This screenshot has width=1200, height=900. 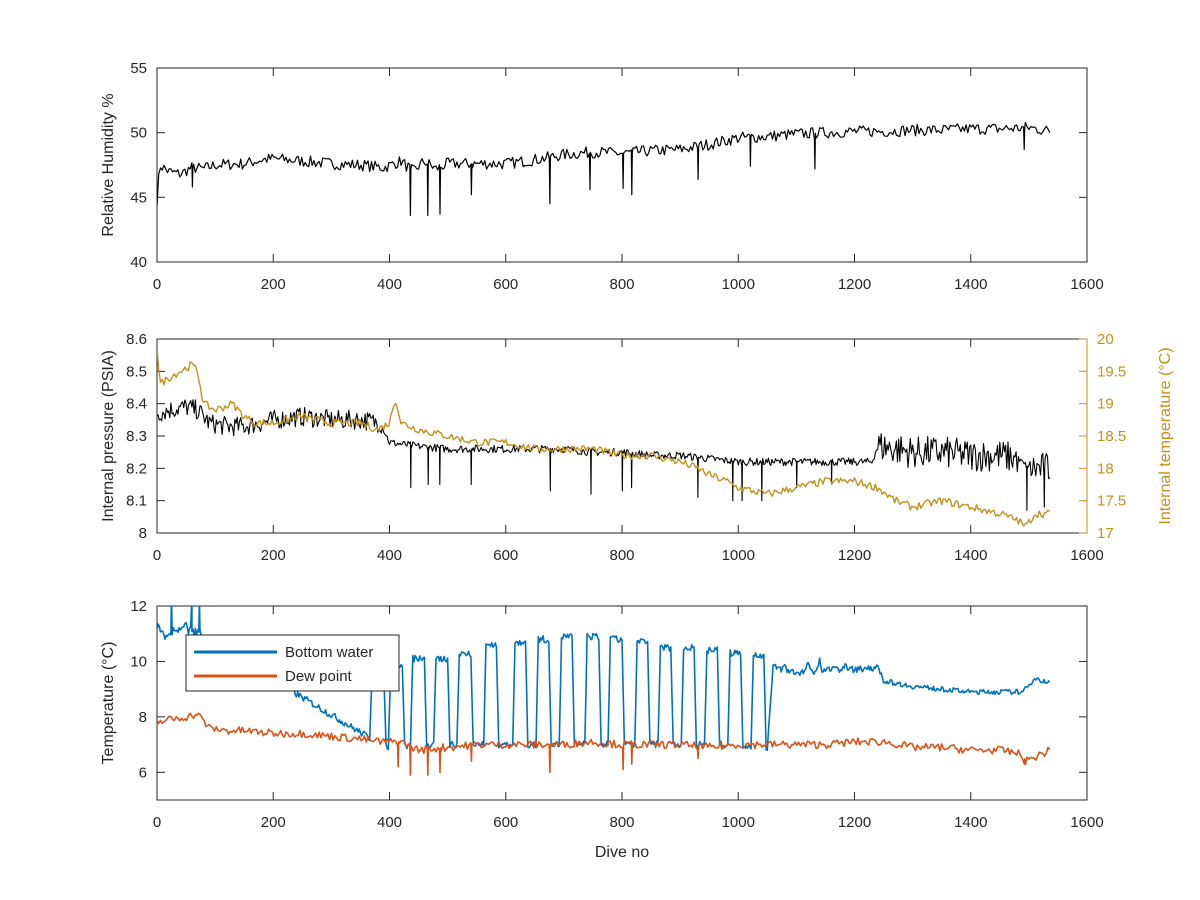 I want to click on y-tick-label: 8.5, so click(x=136, y=371).